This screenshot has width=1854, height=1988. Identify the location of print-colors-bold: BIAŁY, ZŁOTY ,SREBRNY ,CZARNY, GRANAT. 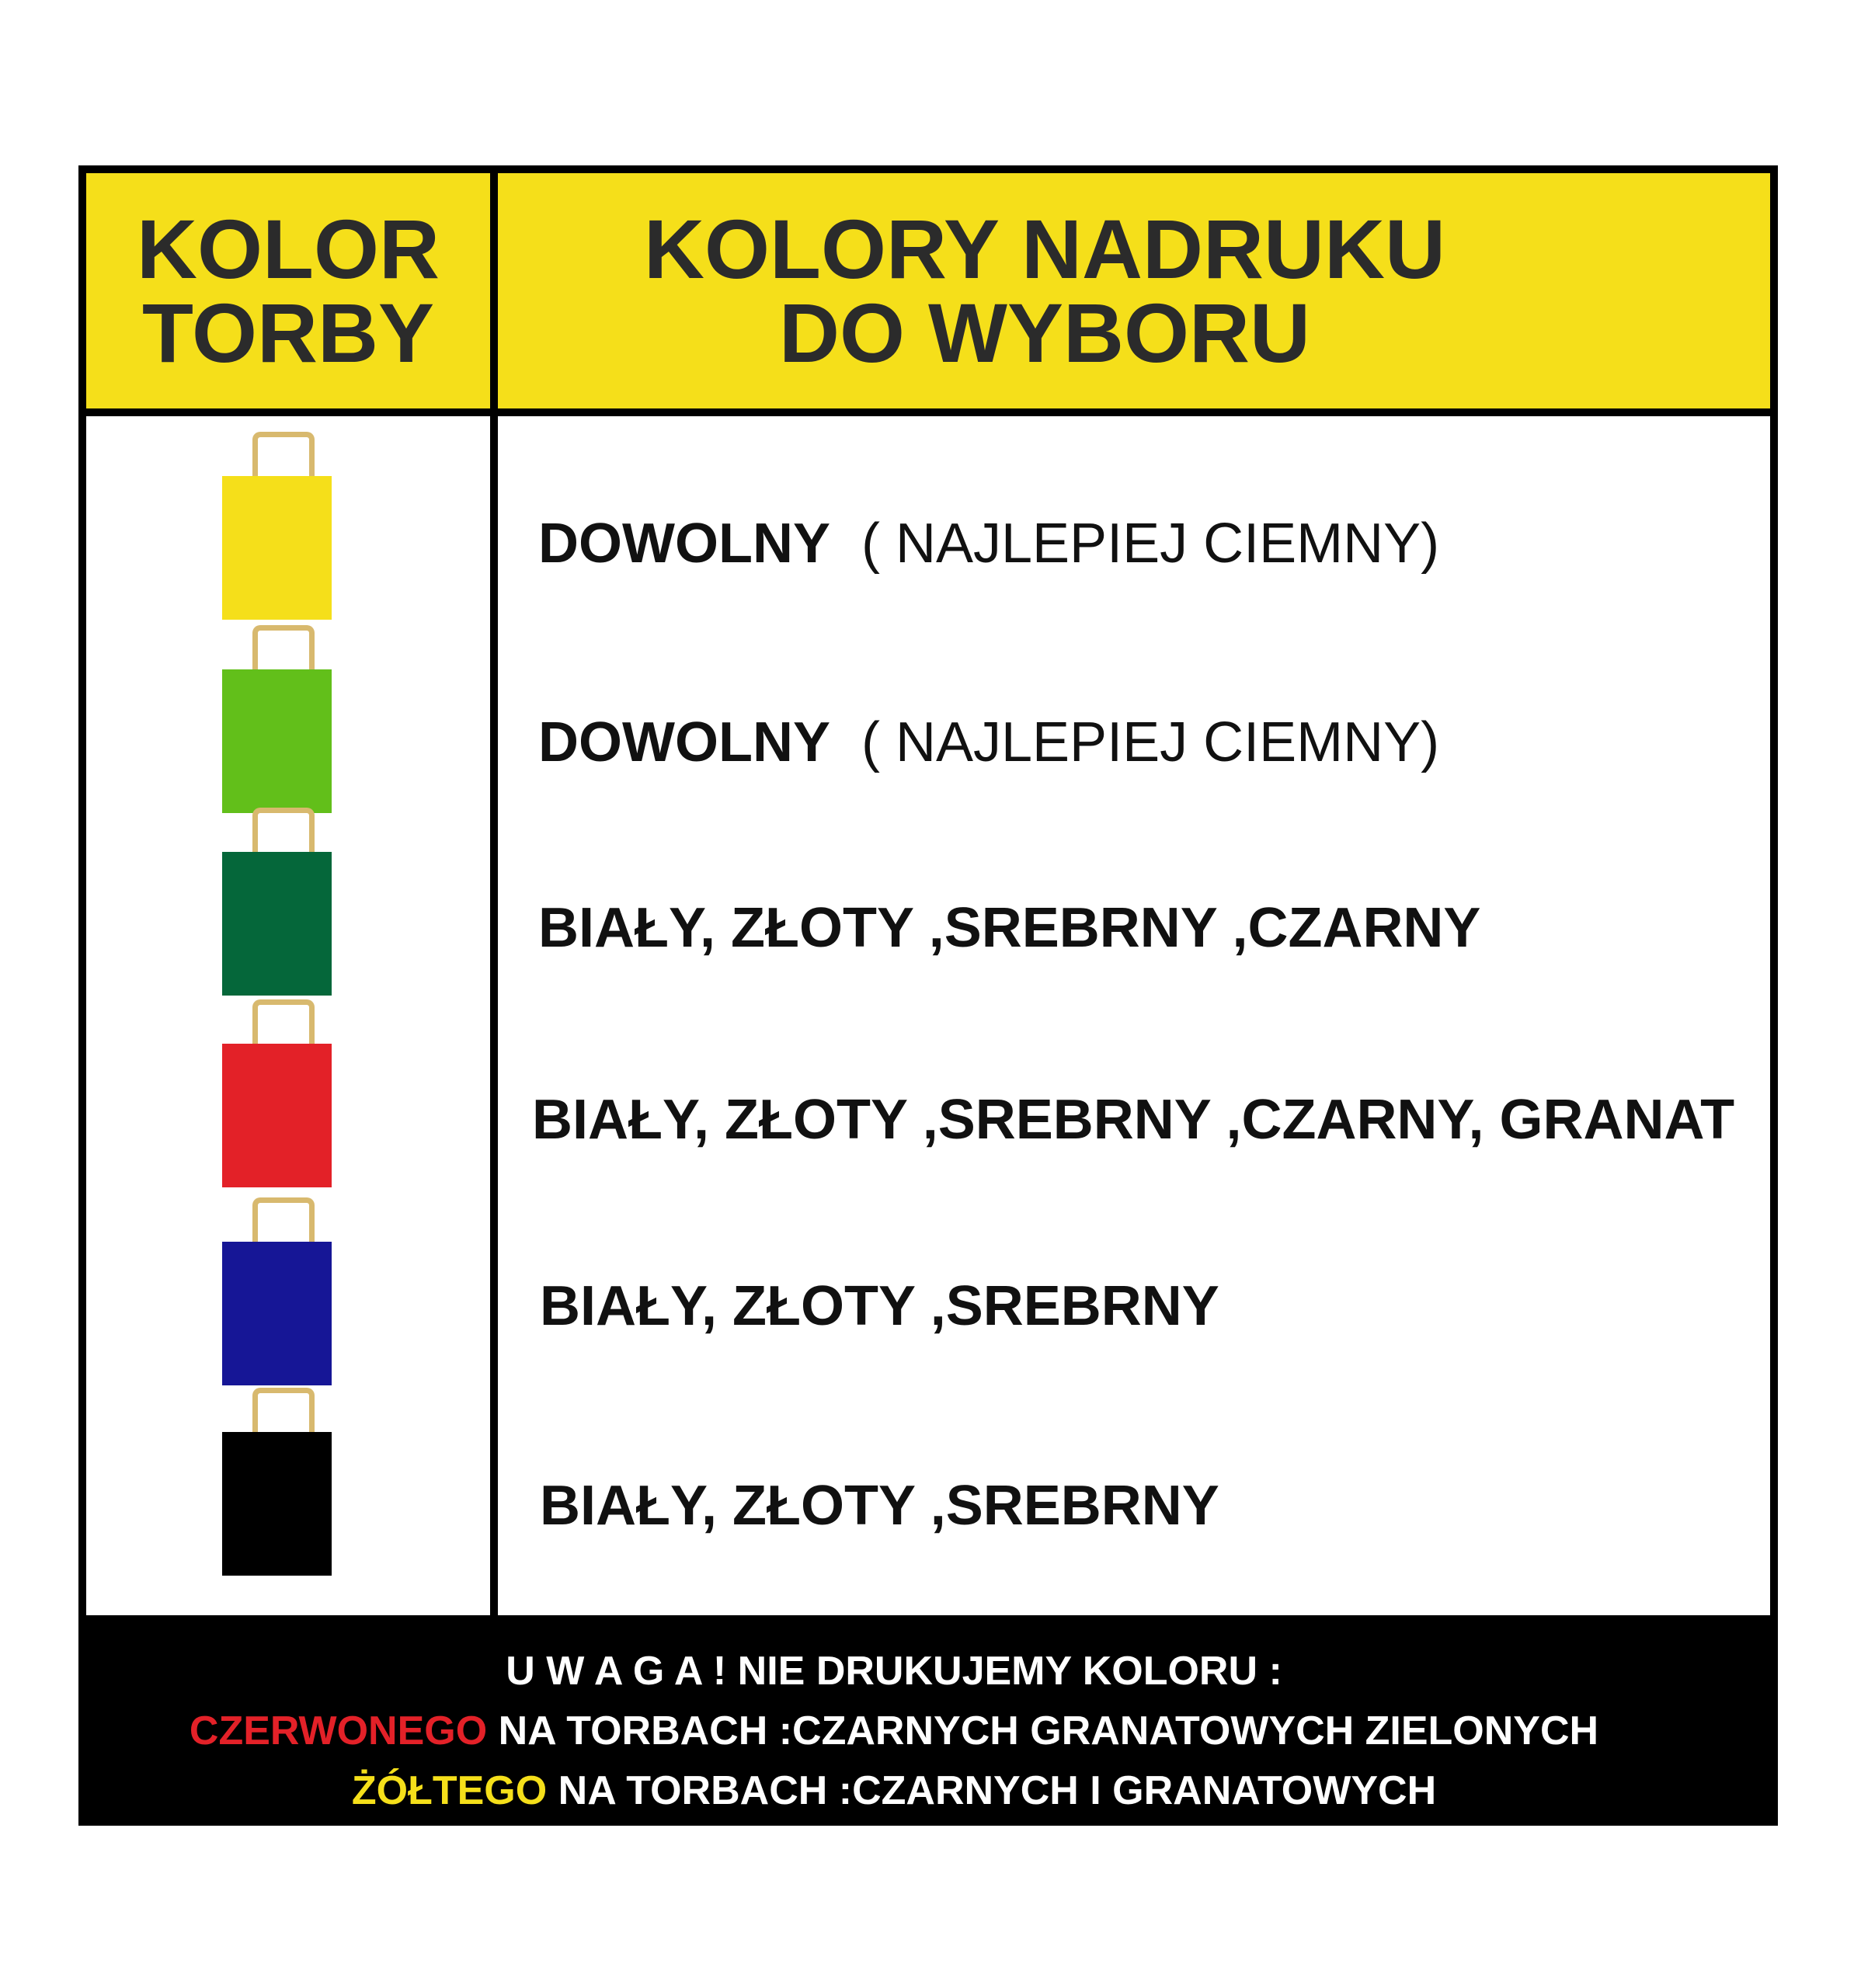
(1133, 1120).